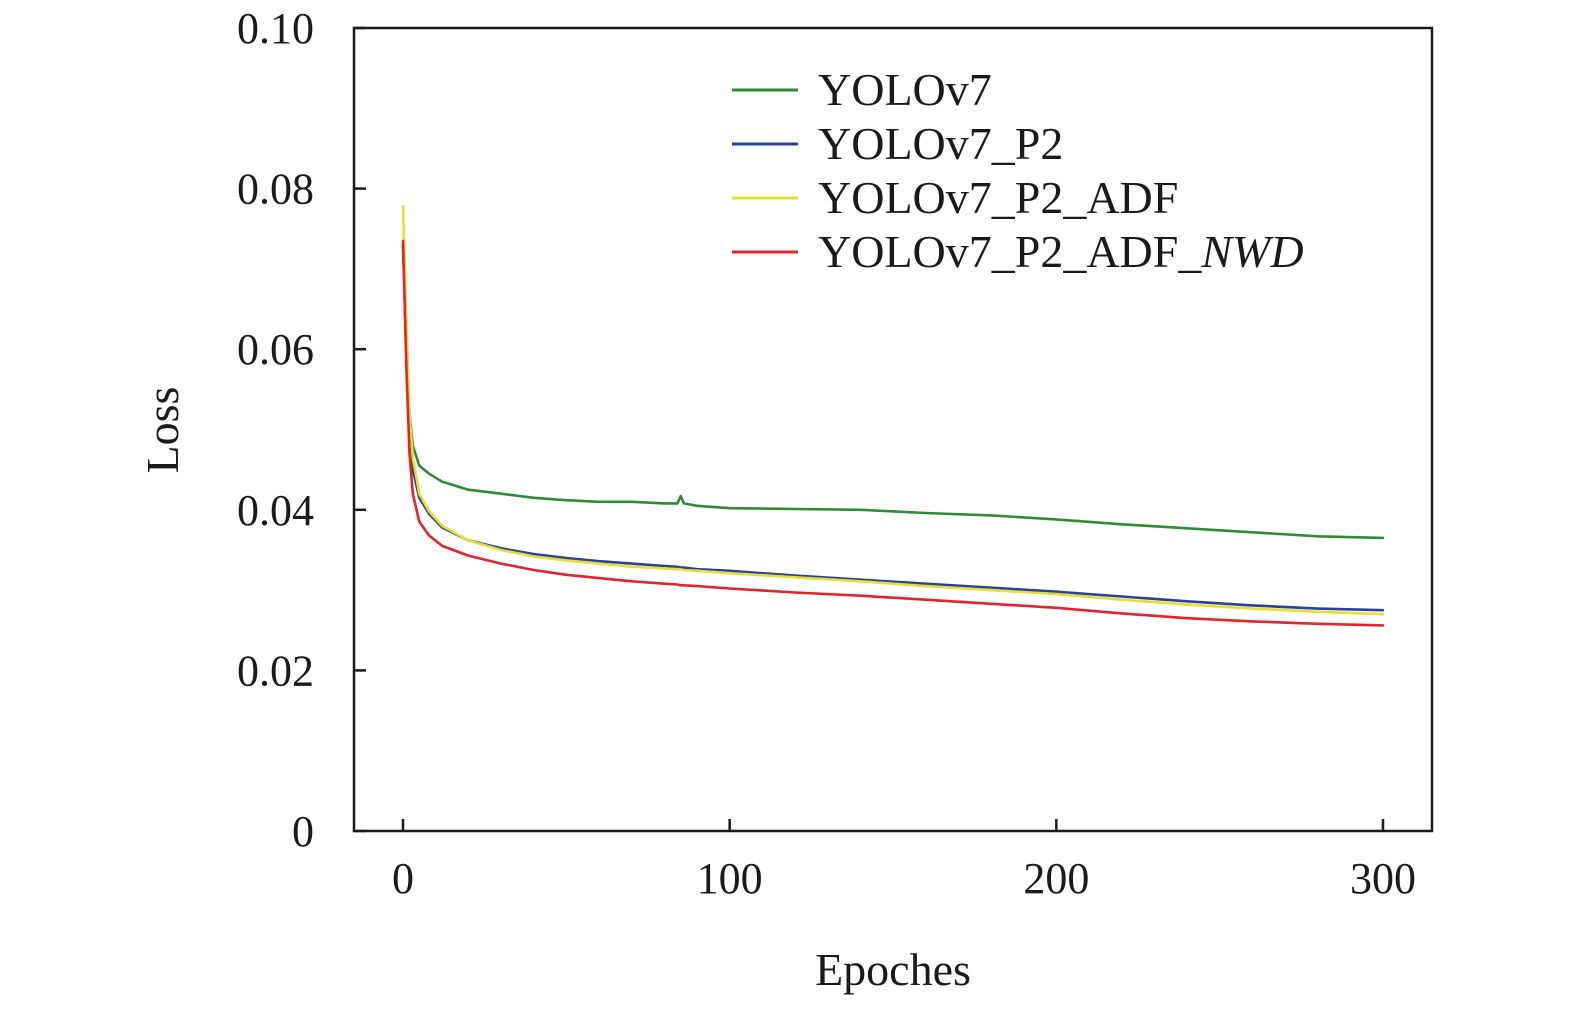 The image size is (1575, 1009). What do you see at coordinates (1056, 878) in the screenshot?
I see `x-tick-label: 200` at bounding box center [1056, 878].